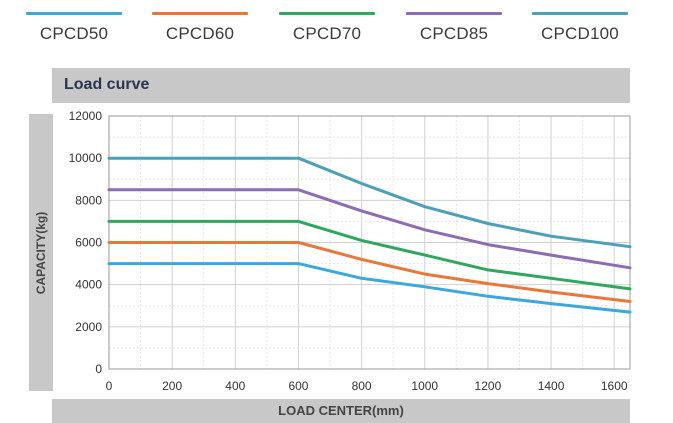  What do you see at coordinates (454, 33) in the screenshot?
I see `legend-label-cpcd85: CPCD85` at bounding box center [454, 33].